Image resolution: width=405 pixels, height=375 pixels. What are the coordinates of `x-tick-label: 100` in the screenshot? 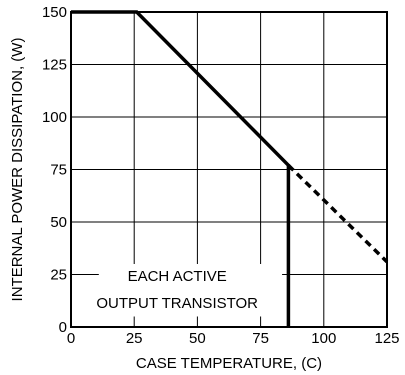 It's located at (323, 338).